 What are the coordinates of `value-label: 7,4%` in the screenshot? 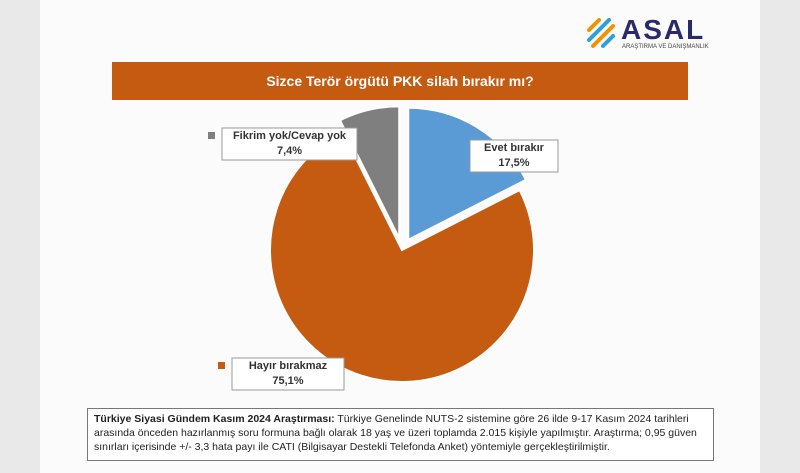 It's located at (289, 151).